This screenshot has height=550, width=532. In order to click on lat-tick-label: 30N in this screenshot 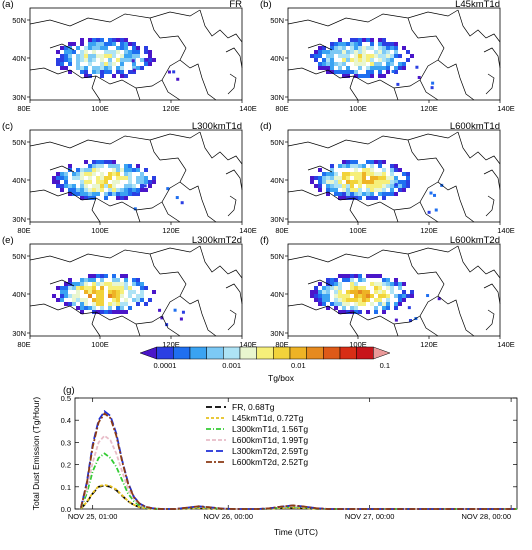, I will do `click(19, 97)`.